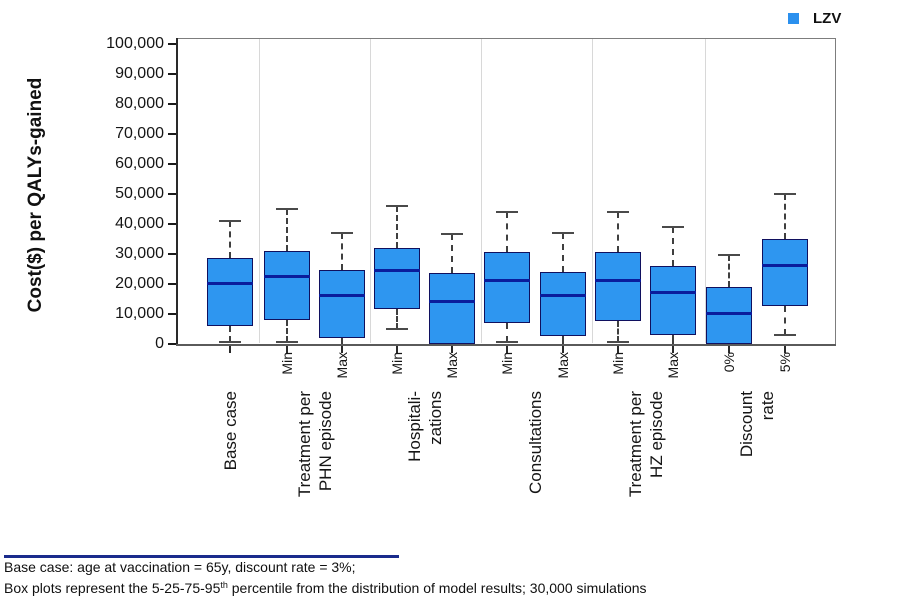  I want to click on legend-label: LZV, so click(827, 18).